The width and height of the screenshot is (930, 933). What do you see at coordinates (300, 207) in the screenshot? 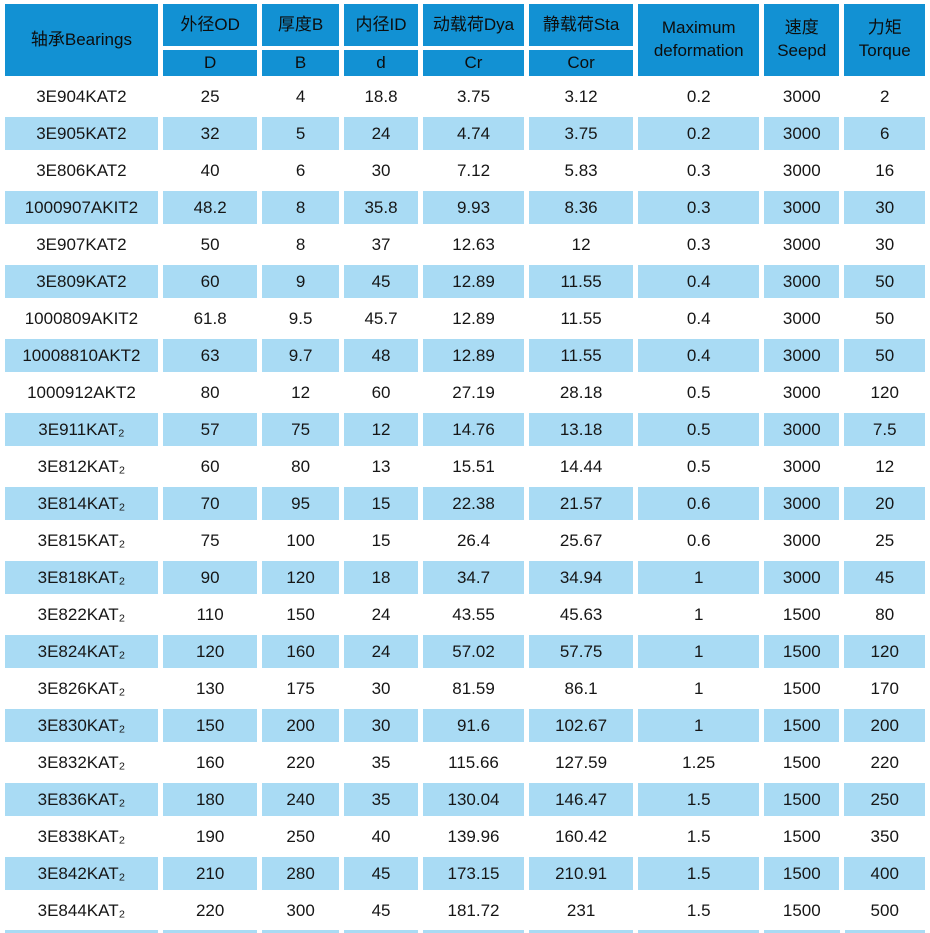
I see `cell-thickness: 8` at bounding box center [300, 207].